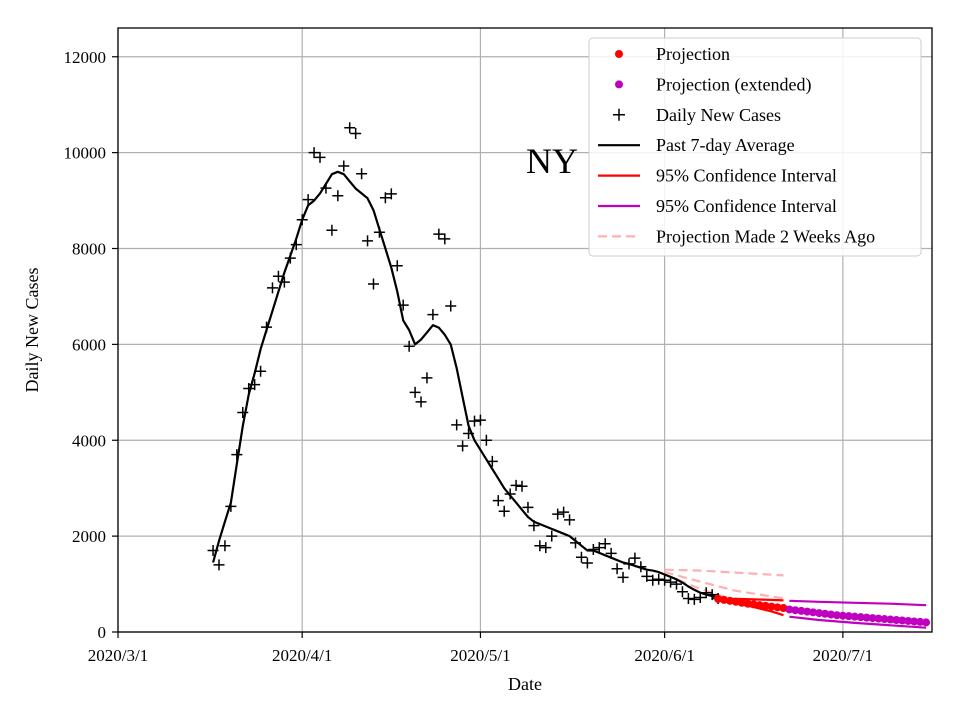  Describe the element at coordinates (32, 330) in the screenshot. I see `y-axis-label: Daily New Cases` at that location.